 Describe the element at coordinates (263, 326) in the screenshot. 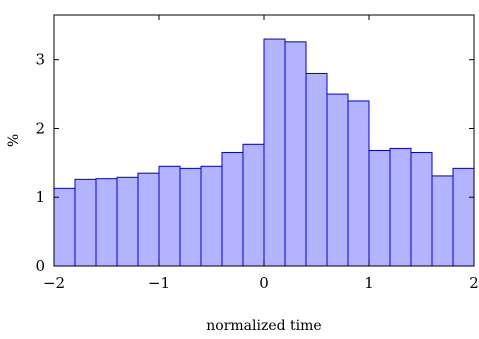

I see `x-axis-label: normalized time` at that location.